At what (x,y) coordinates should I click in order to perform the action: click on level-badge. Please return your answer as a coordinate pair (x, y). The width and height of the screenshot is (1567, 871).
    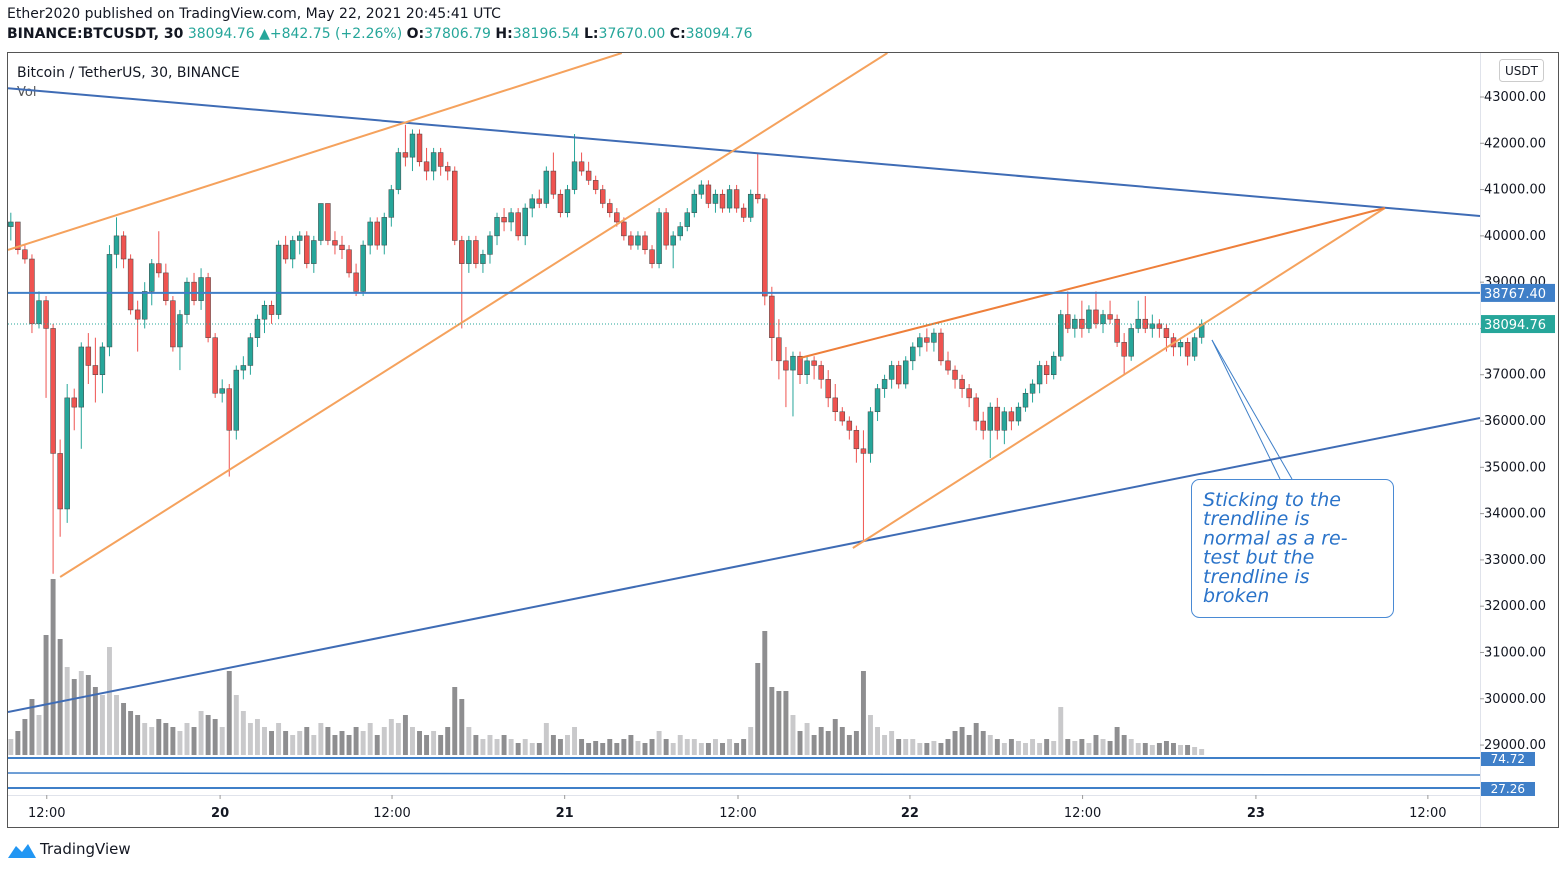
    Looking at the image, I should click on (1518, 292).